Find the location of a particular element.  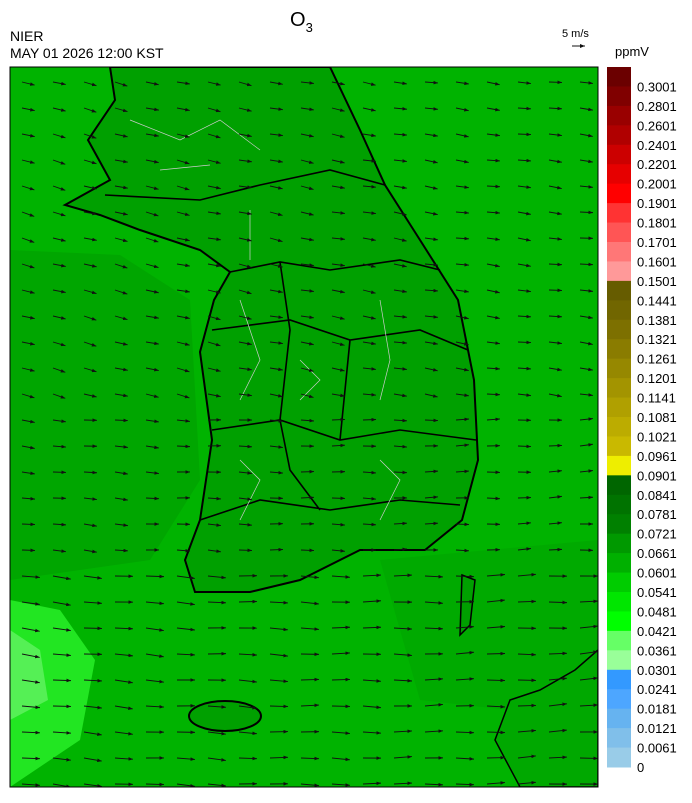

colorbar-label: 0.0061 is located at coordinates (657, 748).